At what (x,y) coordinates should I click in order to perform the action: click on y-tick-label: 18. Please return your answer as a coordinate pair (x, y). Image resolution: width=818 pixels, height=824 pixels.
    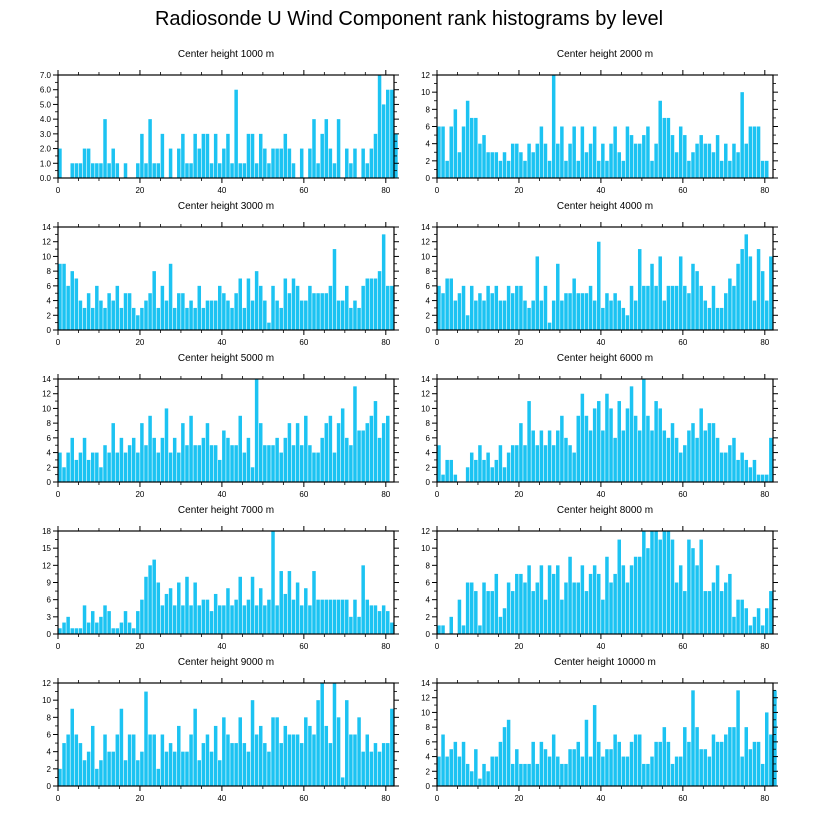
    Looking at the image, I should click on (46, 531).